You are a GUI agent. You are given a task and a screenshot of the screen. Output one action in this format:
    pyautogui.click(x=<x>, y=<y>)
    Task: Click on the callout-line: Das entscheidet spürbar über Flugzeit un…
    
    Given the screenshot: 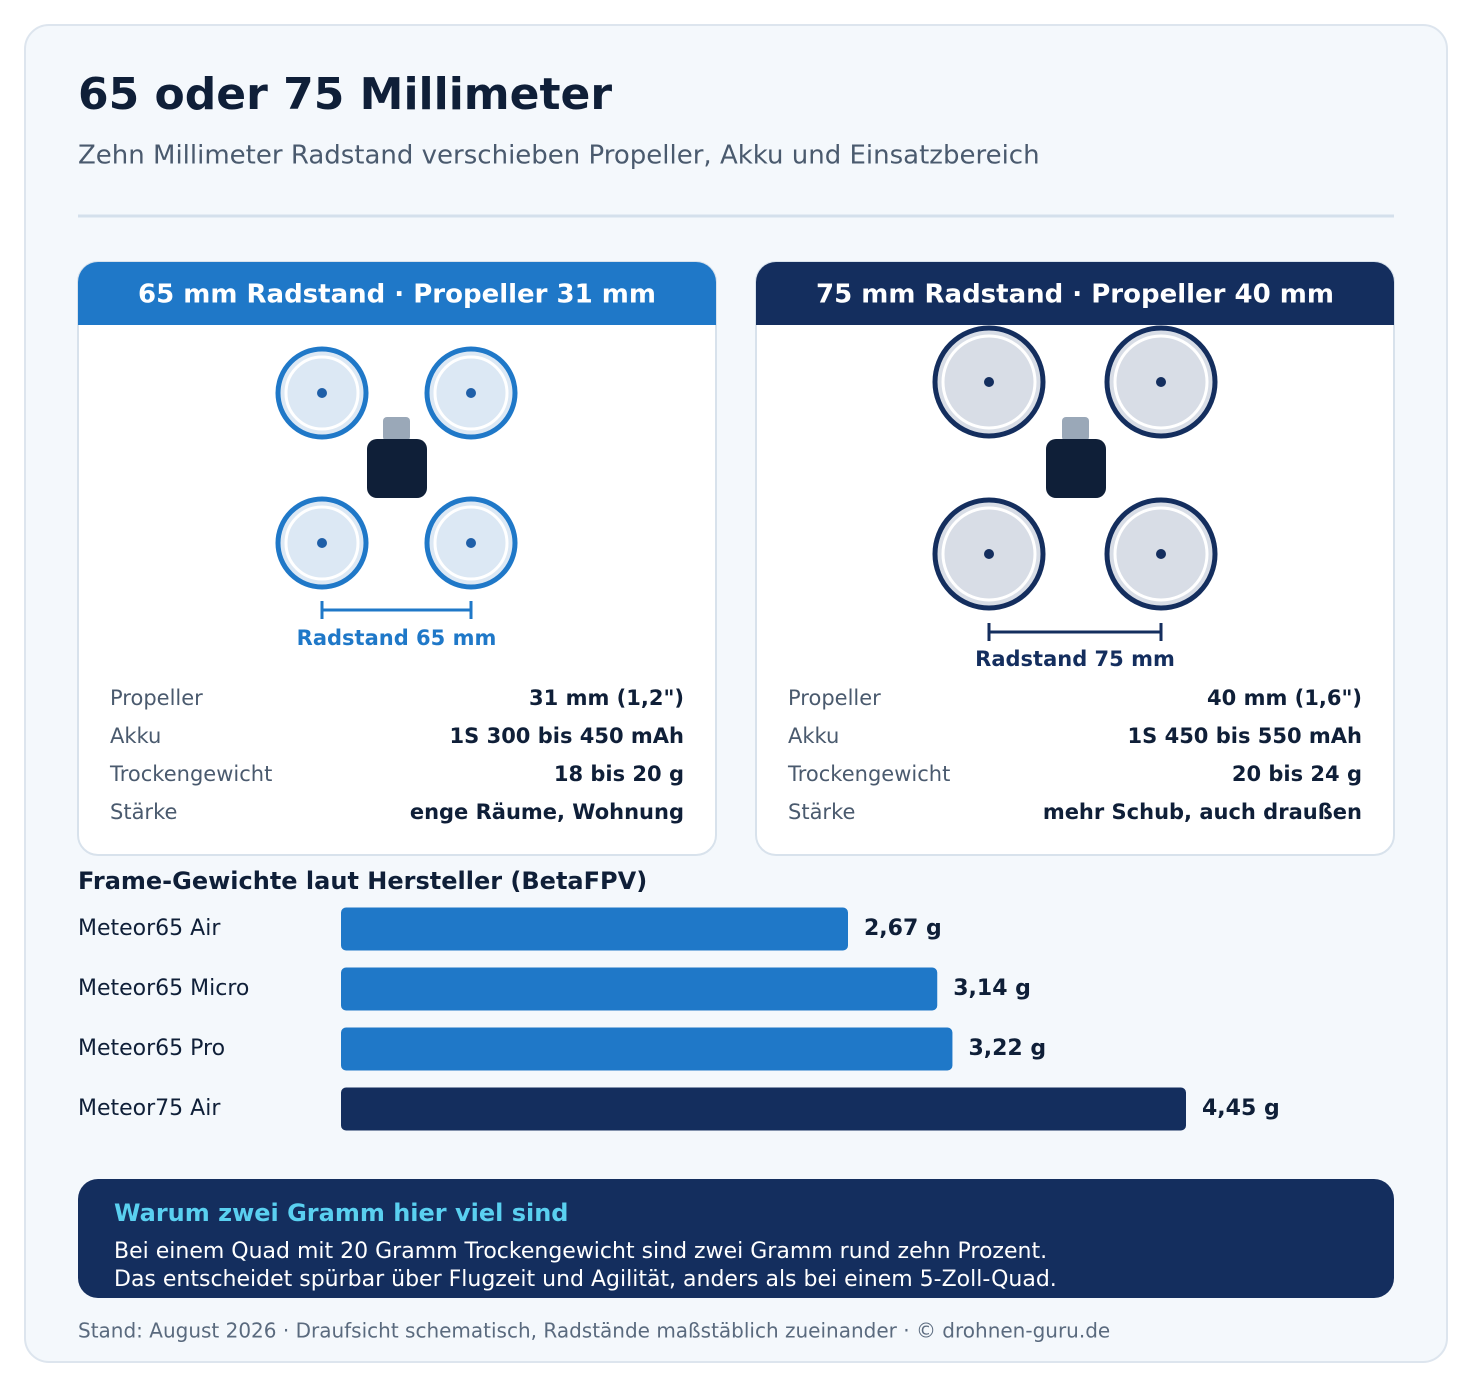 What is the action you would take?
    pyautogui.click(x=585, y=1279)
    